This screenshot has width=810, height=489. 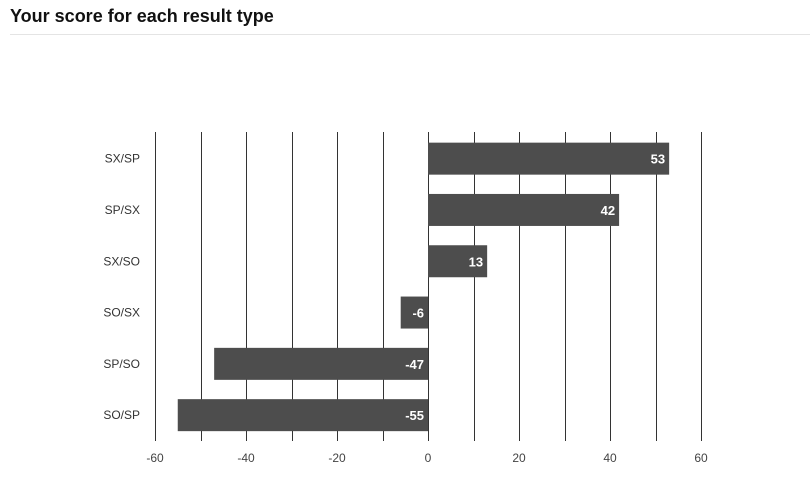 What do you see at coordinates (701, 458) in the screenshot?
I see `x-tick-label: 60` at bounding box center [701, 458].